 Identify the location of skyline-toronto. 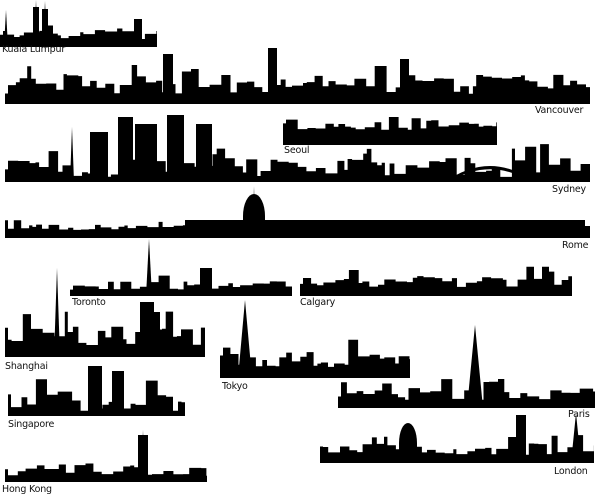
(181, 267).